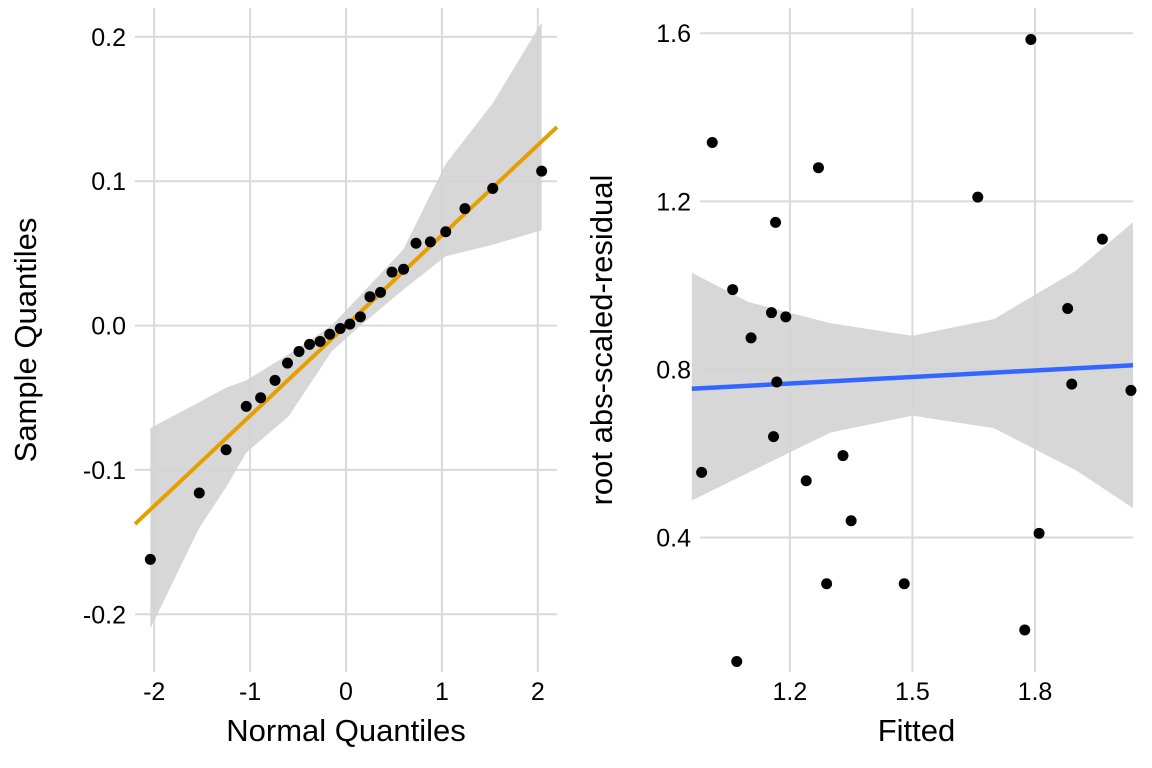 The width and height of the screenshot is (1152, 768). Describe the element at coordinates (917, 730) in the screenshot. I see `x-axis-title: Fitted` at that location.